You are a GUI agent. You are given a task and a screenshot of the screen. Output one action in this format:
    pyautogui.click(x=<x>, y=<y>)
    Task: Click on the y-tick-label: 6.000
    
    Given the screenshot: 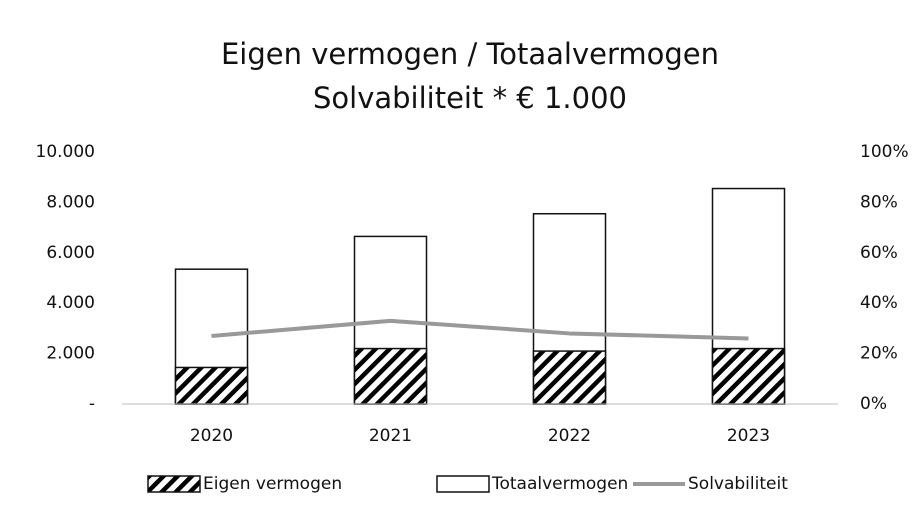 What is the action you would take?
    pyautogui.click(x=70, y=253)
    